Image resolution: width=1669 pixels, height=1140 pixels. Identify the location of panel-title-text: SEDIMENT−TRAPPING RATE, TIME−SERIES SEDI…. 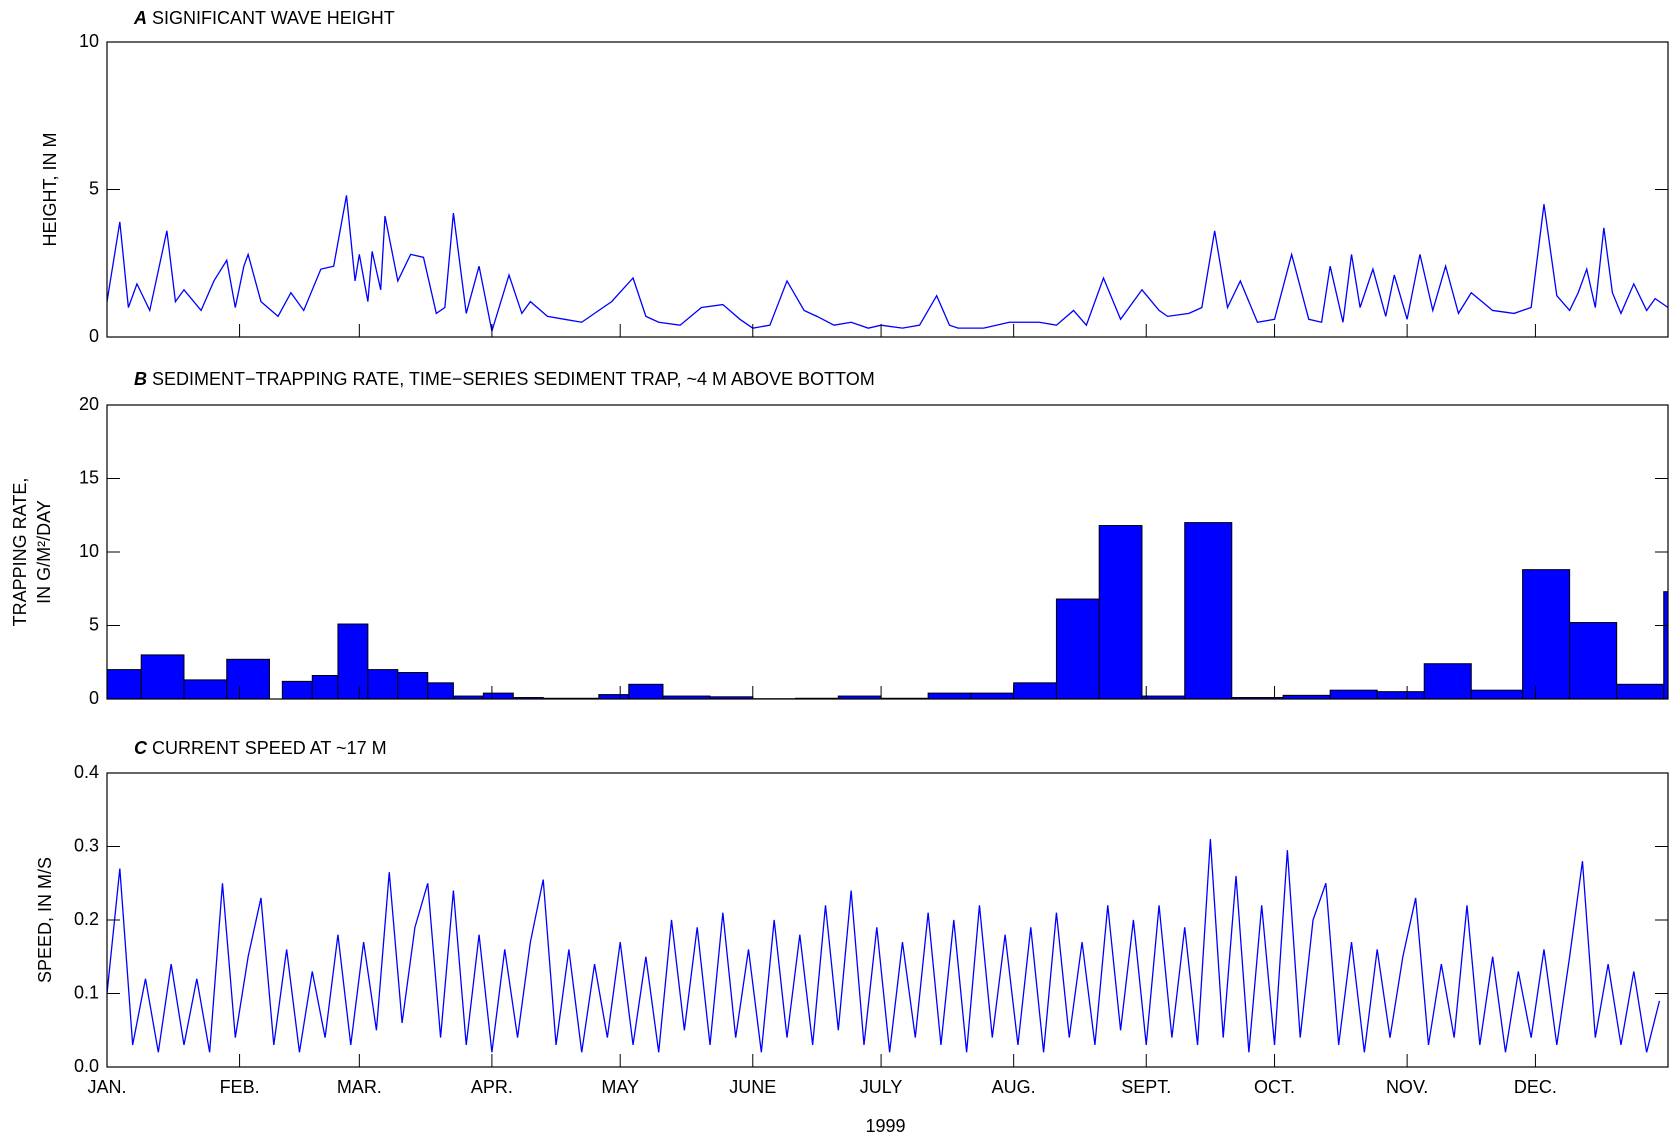
(513, 379).